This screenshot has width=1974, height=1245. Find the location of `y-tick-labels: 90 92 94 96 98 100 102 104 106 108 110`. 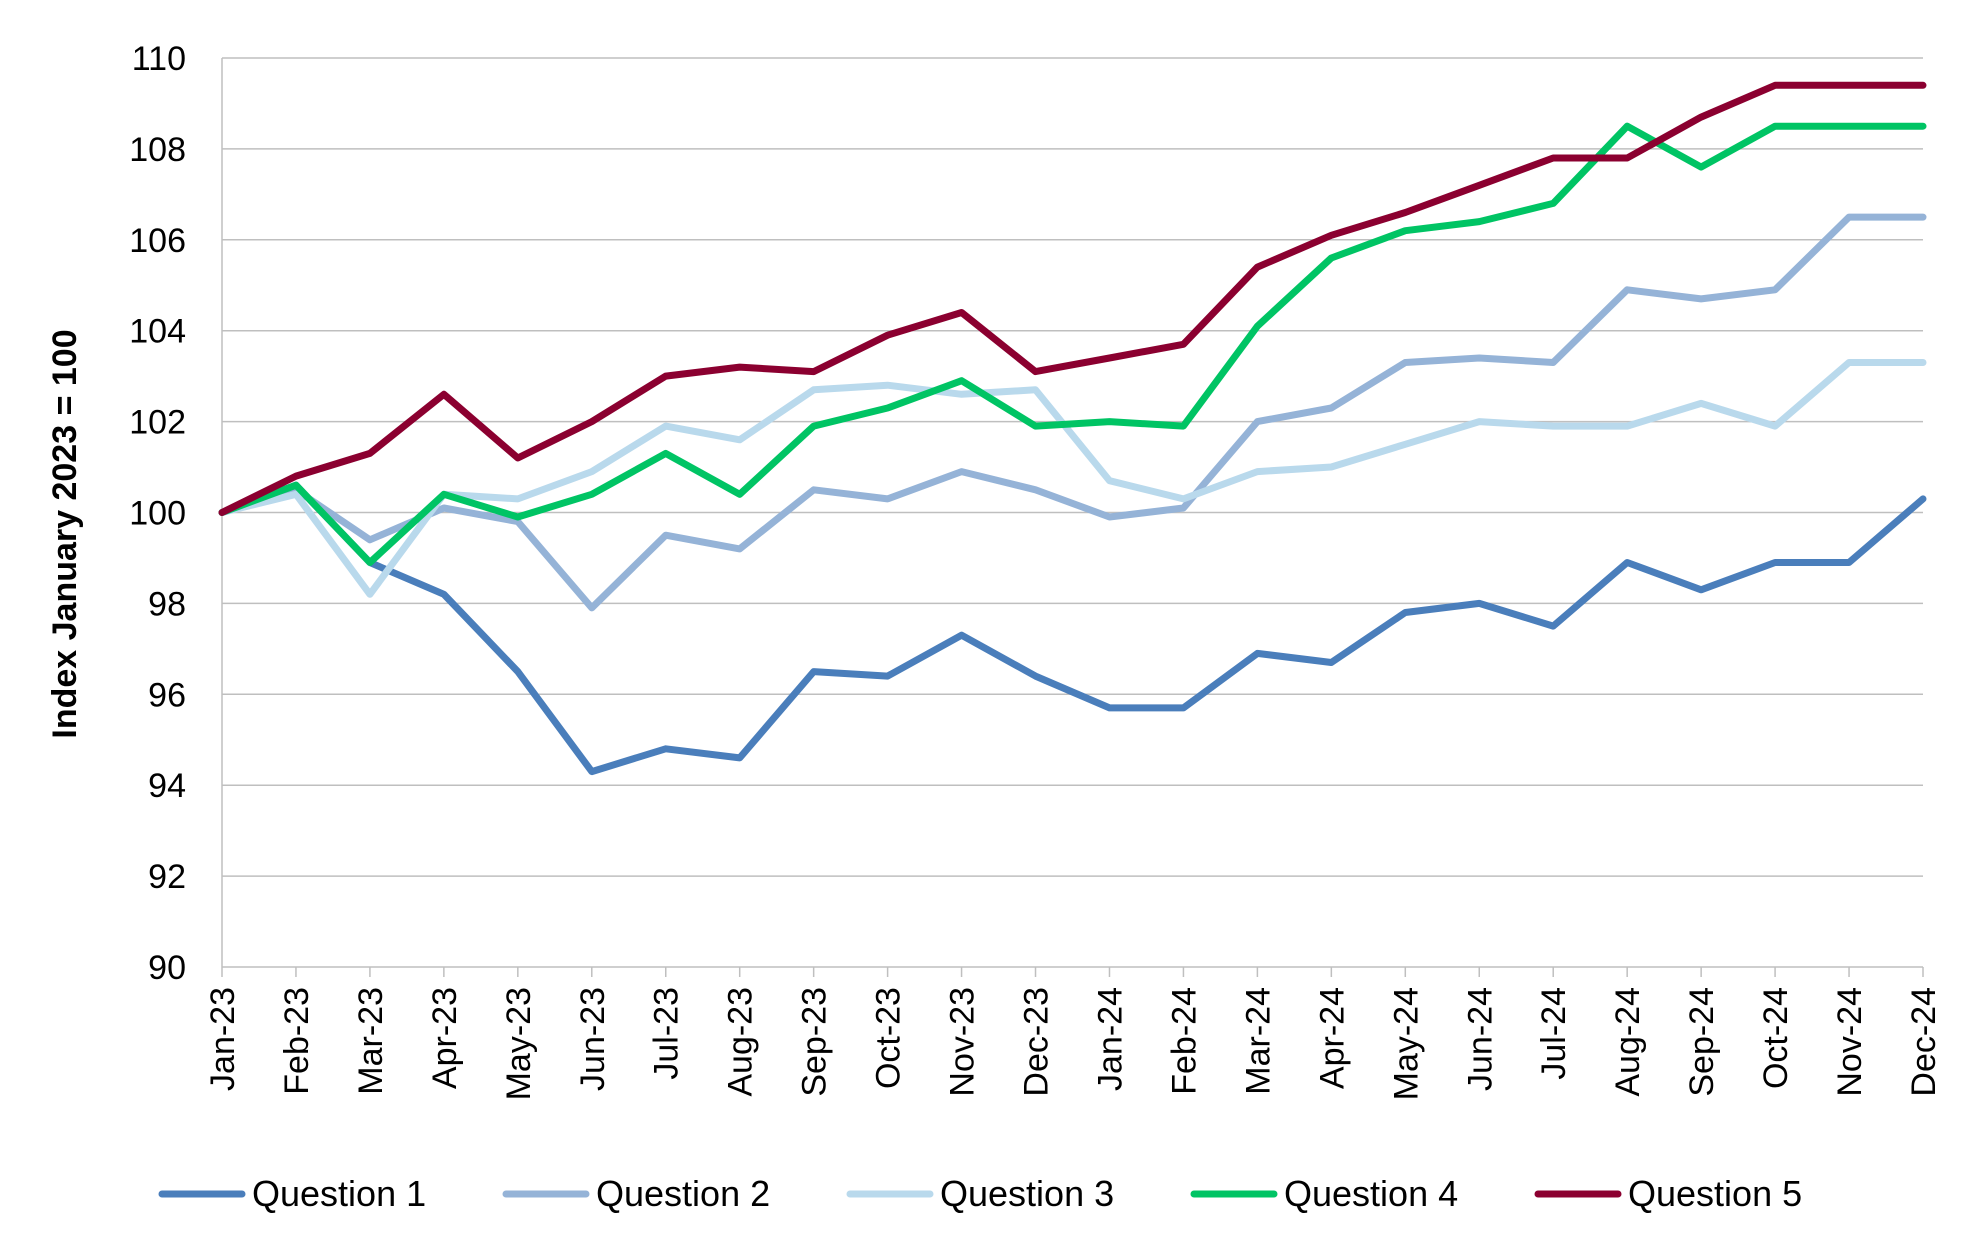

y-tick-labels: 90 92 94 96 98 100 102 104 106 108 110 is located at coordinates (157, 513).